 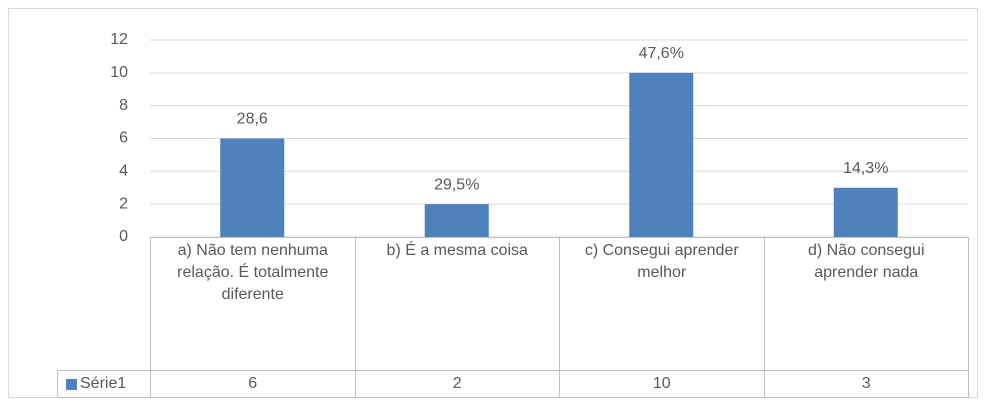 I want to click on data-label: 29,5%, so click(x=456, y=184).